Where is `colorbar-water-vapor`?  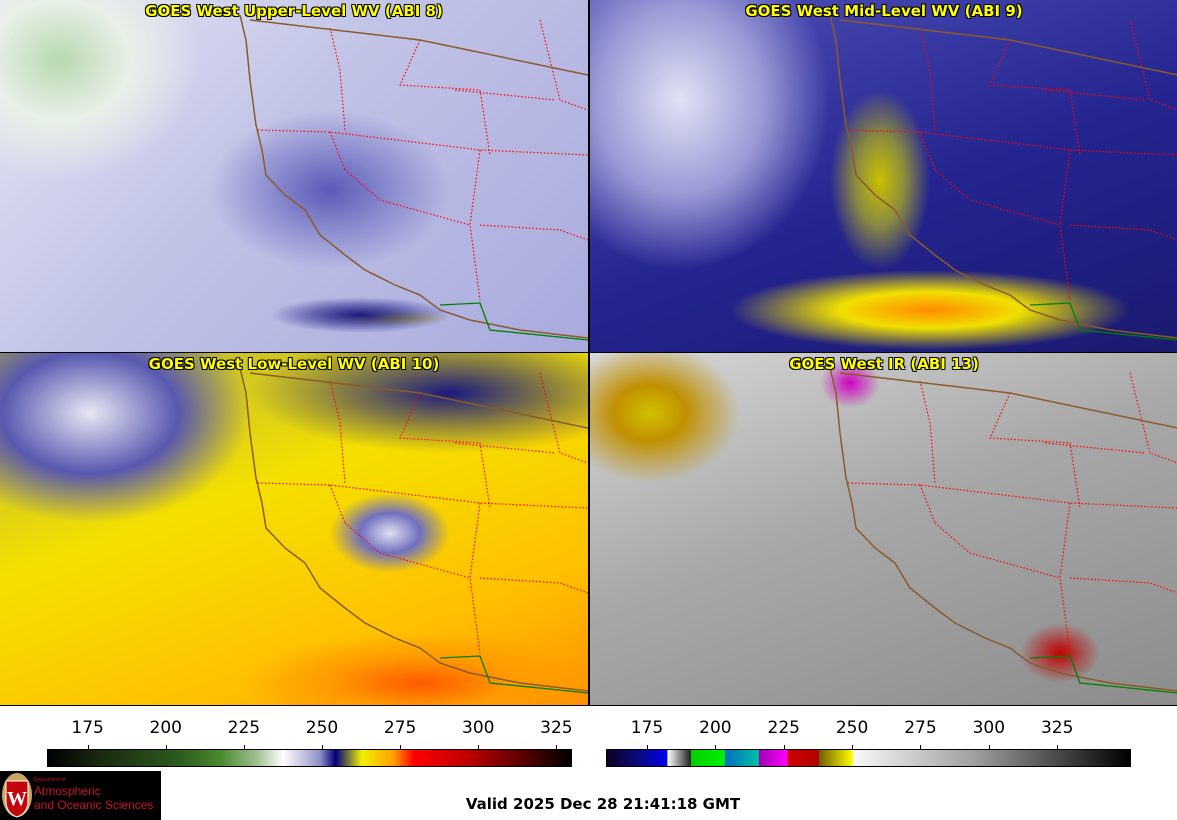
colorbar-water-vapor is located at coordinates (309, 758).